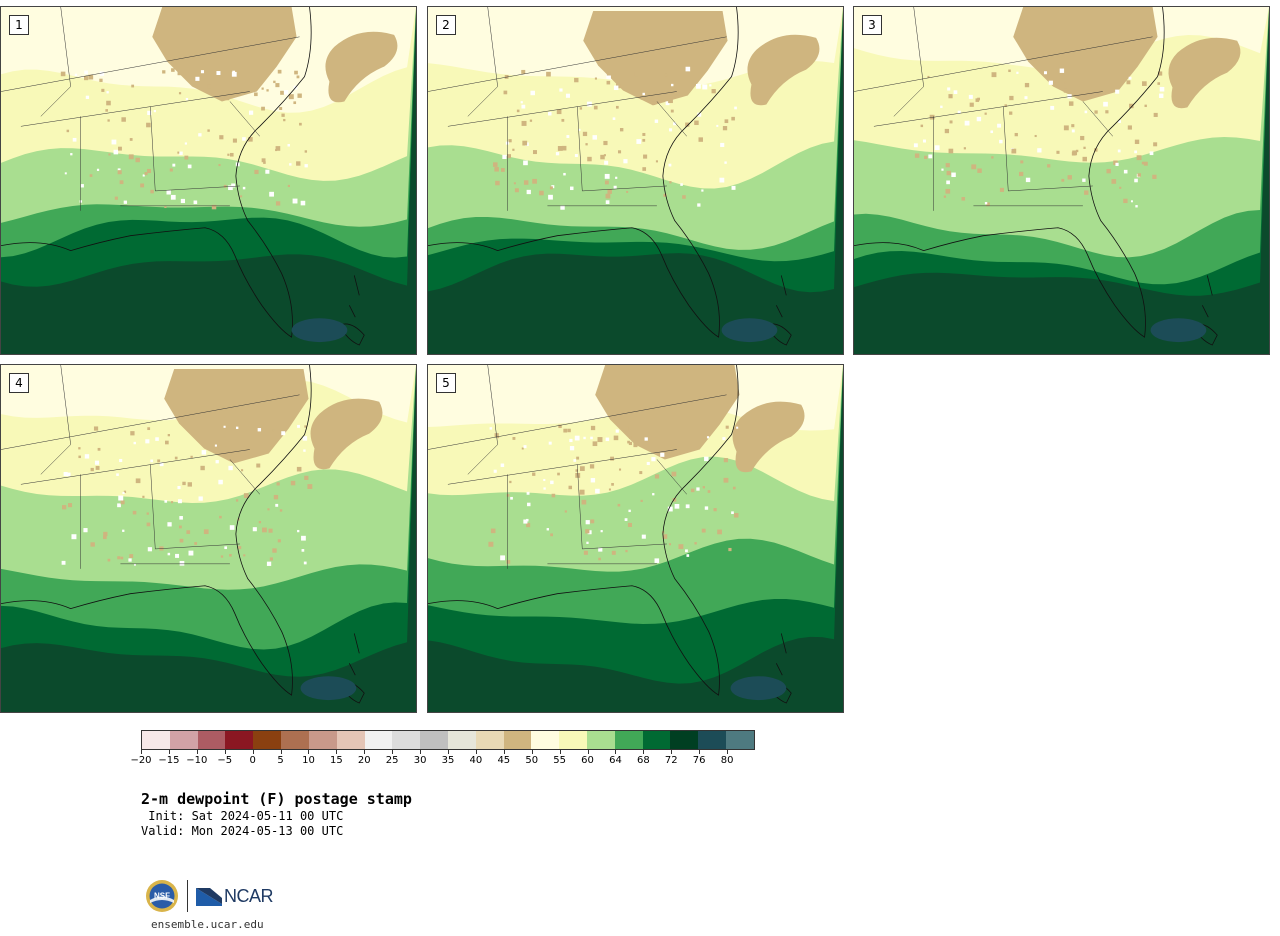 The image size is (1280, 936). Describe the element at coordinates (392, 760) in the screenshot. I see `colorbar-tick-label: 25` at that location.